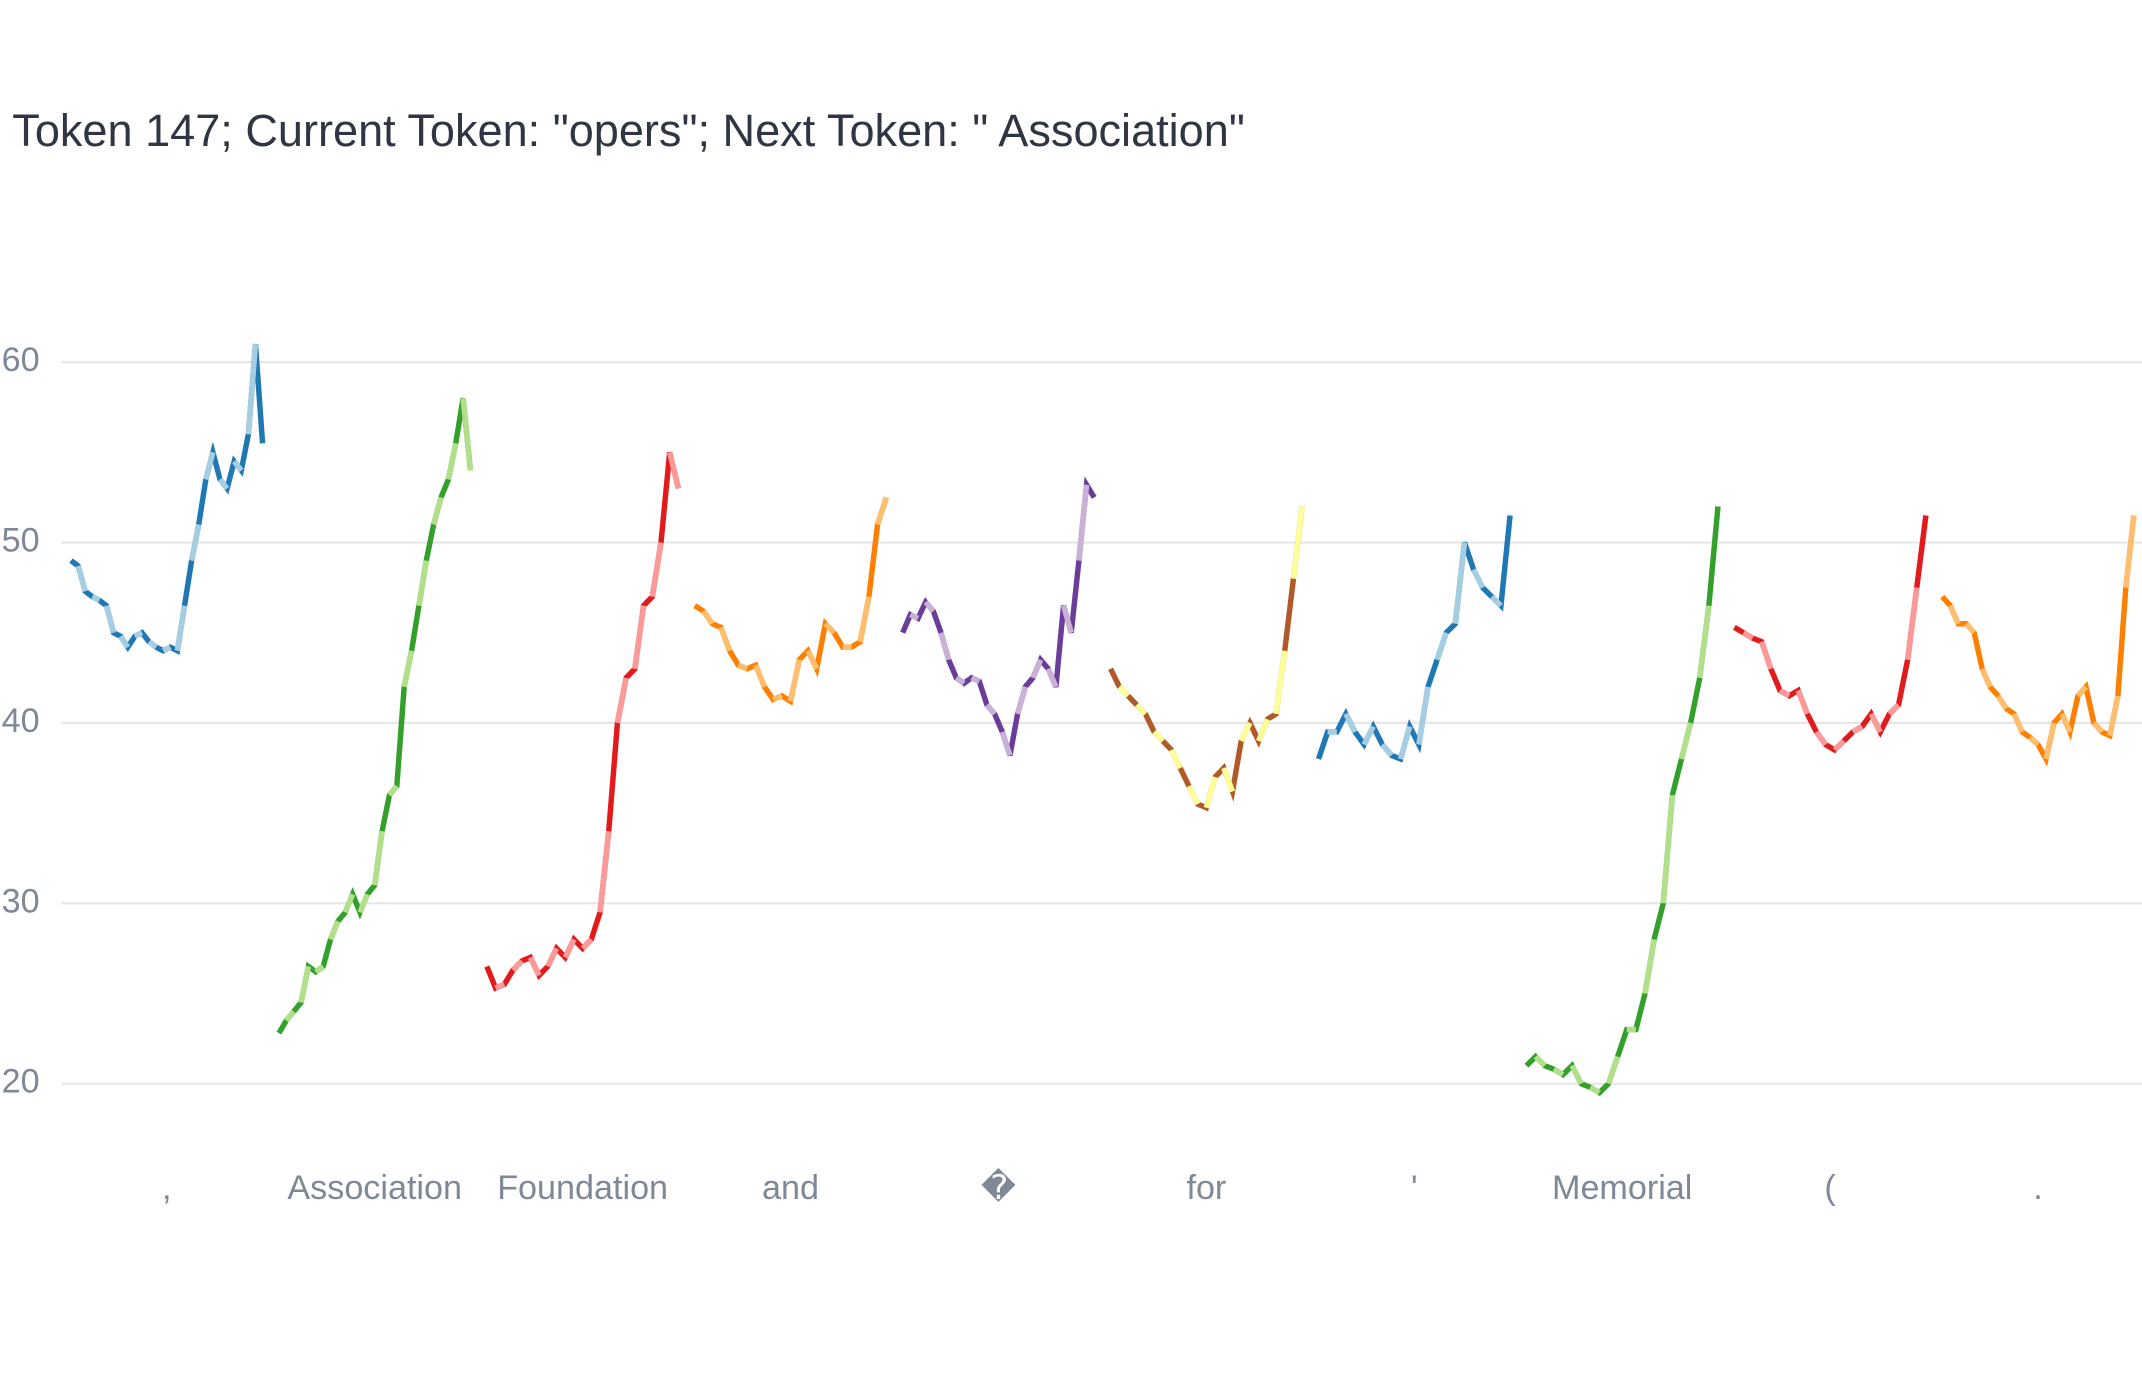 This screenshot has width=2142, height=1380. I want to click on x-tick-label: Foundation, so click(582, 1188).